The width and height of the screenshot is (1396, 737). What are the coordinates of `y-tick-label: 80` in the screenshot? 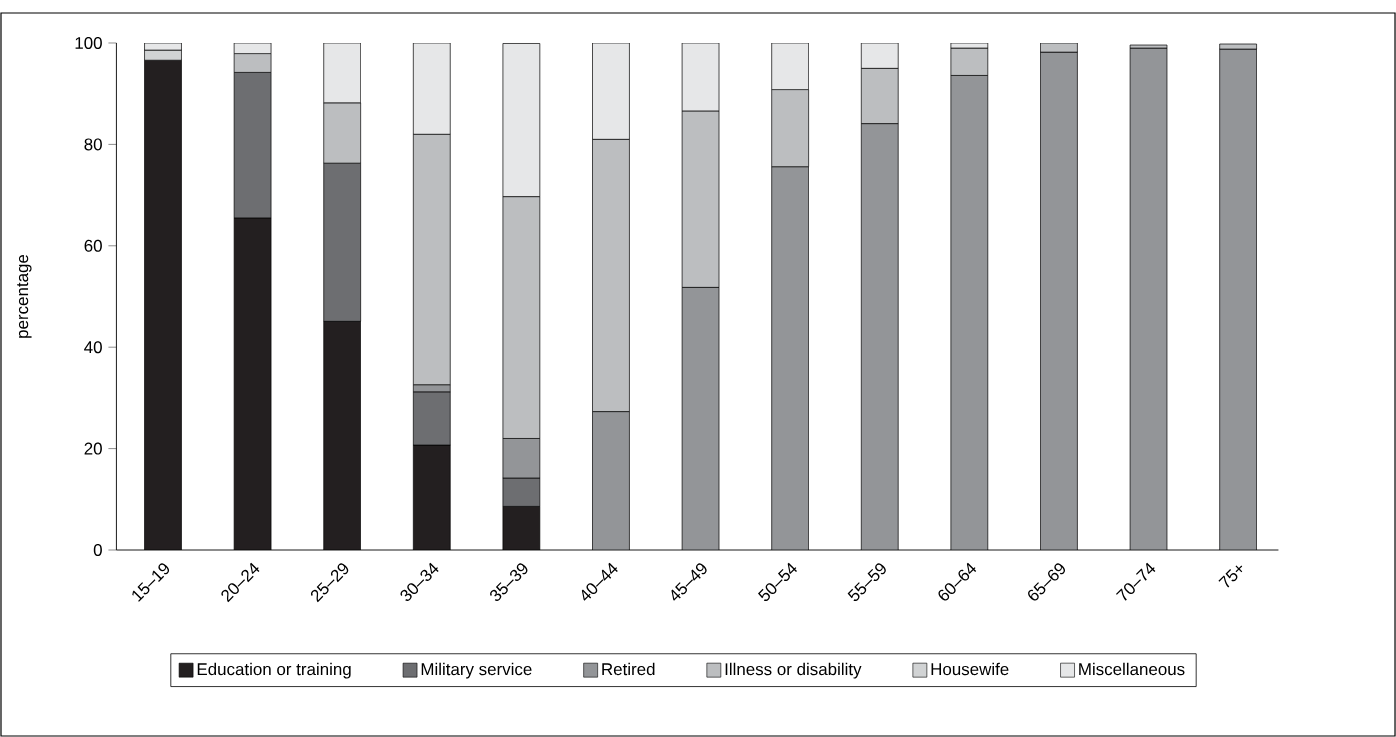 It's located at (93, 144).